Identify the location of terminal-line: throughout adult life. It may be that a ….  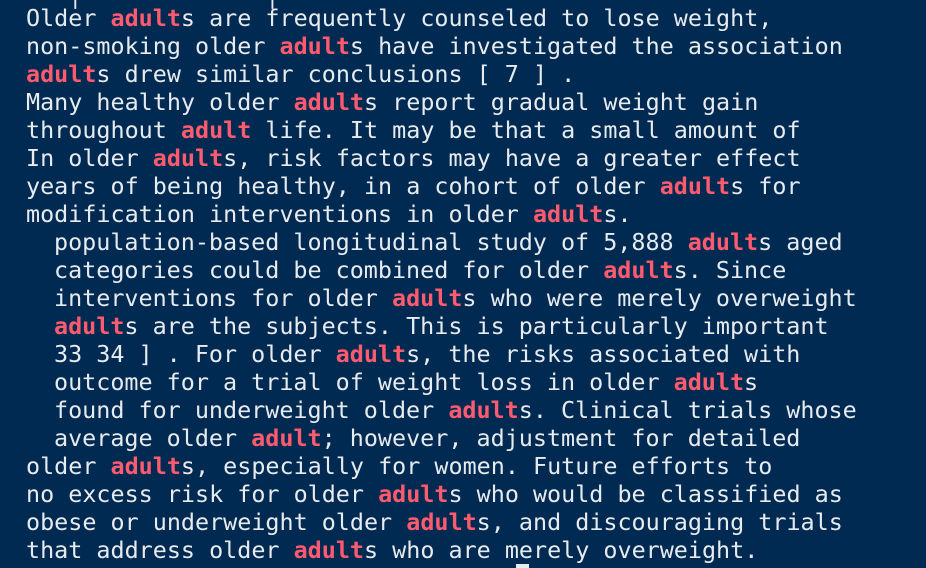
(413, 130).